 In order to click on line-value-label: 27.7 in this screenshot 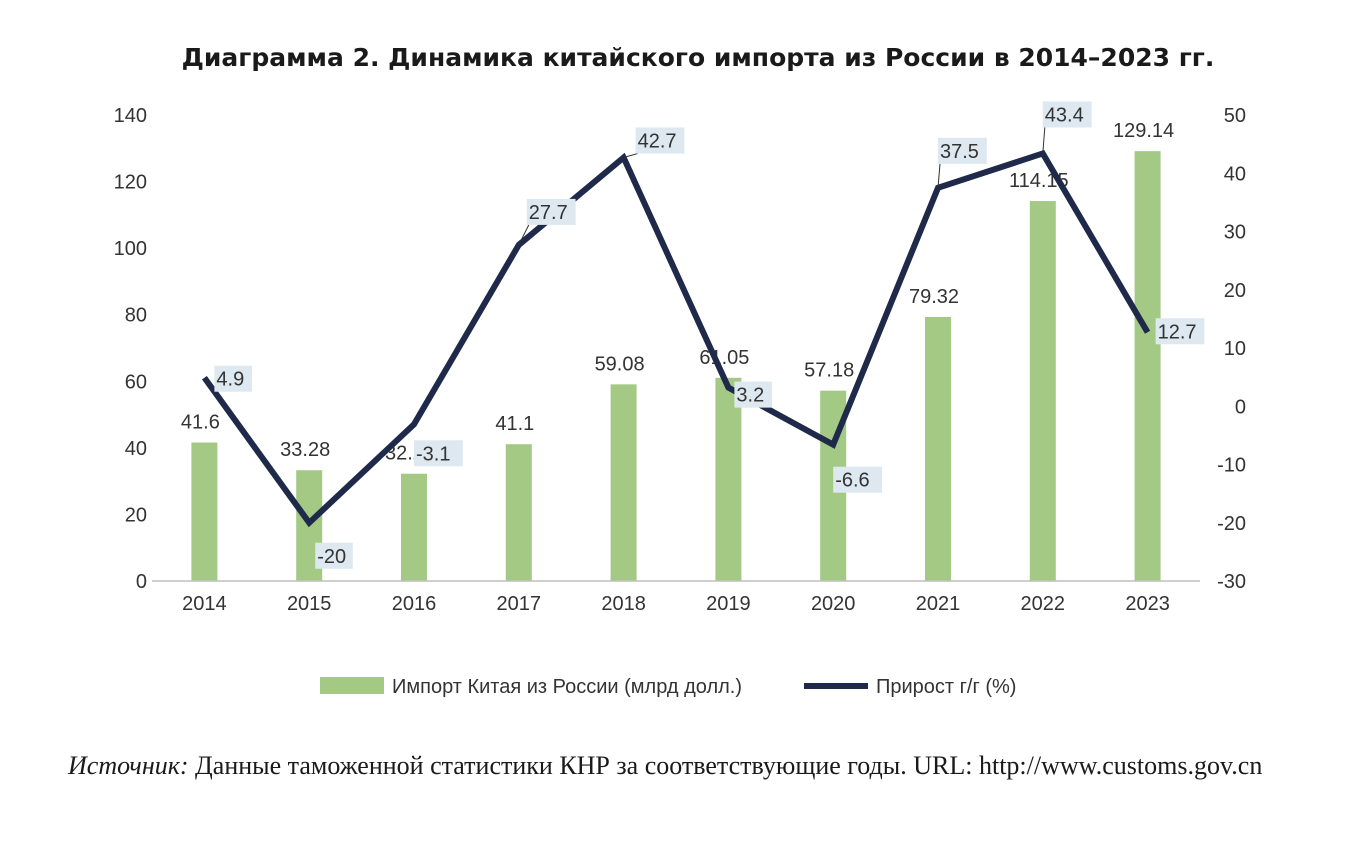, I will do `click(548, 213)`.